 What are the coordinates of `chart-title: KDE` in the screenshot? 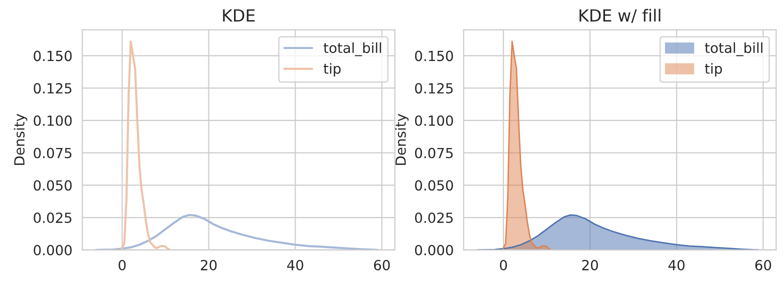 It's located at (239, 15).